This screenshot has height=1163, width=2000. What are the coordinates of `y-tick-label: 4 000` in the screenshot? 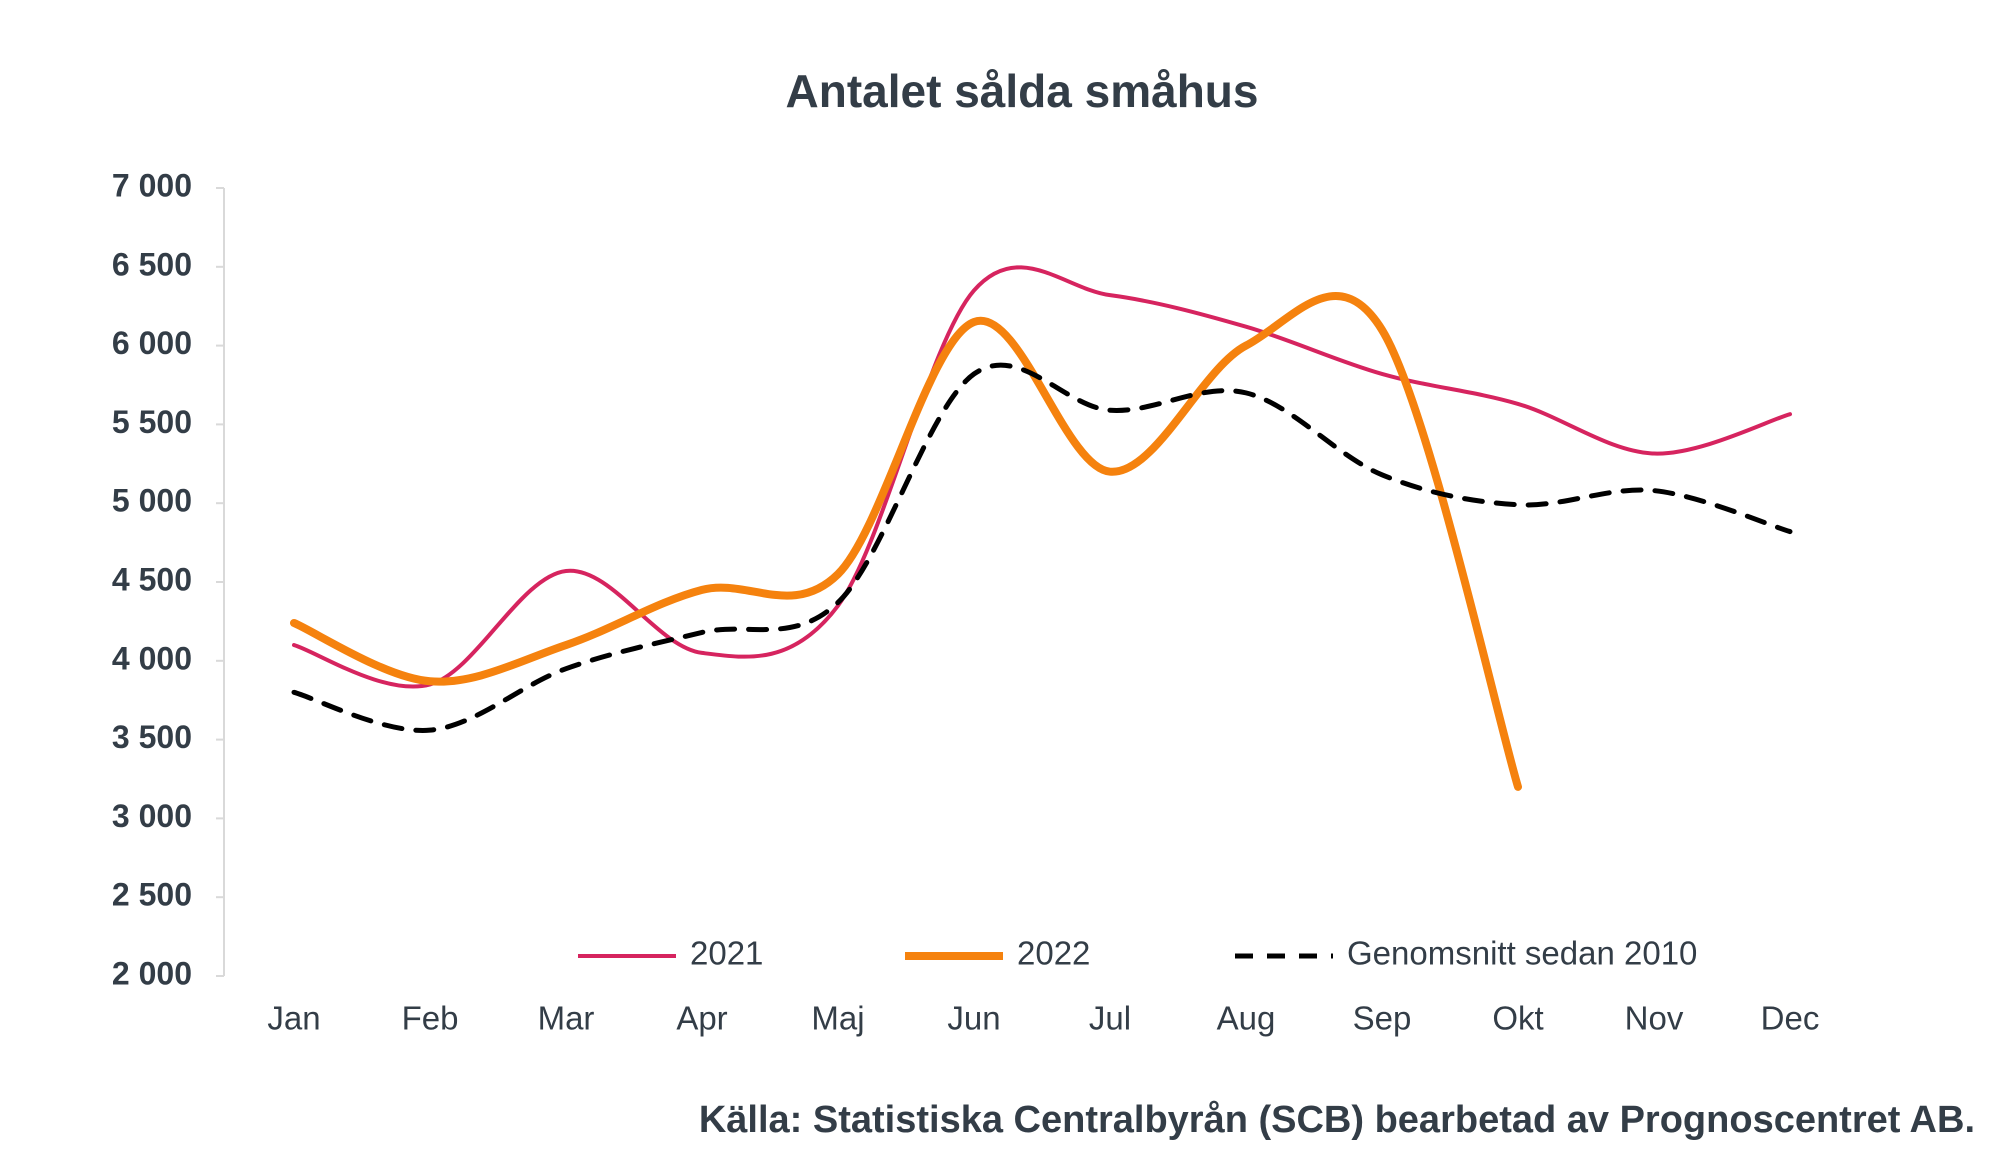 It's located at (152, 658).